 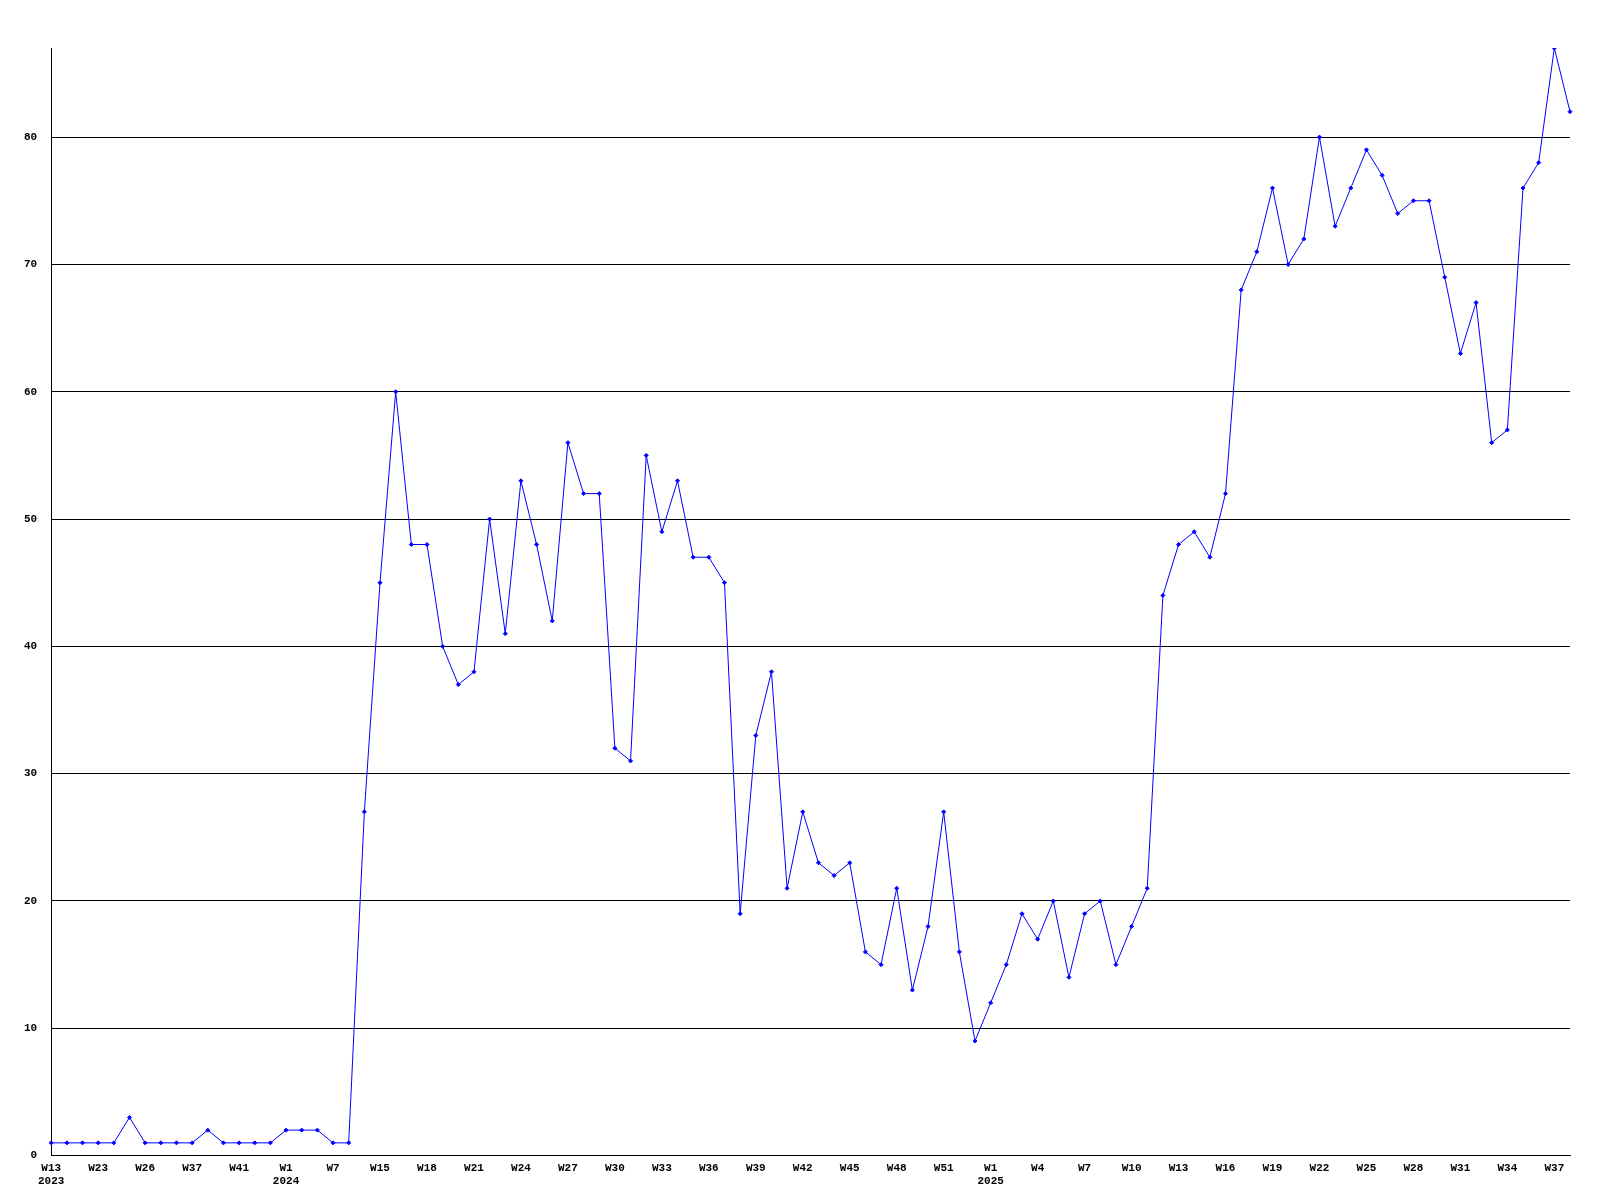 What do you see at coordinates (1366, 1167) in the screenshot?
I see `x-tick-label: W25` at bounding box center [1366, 1167].